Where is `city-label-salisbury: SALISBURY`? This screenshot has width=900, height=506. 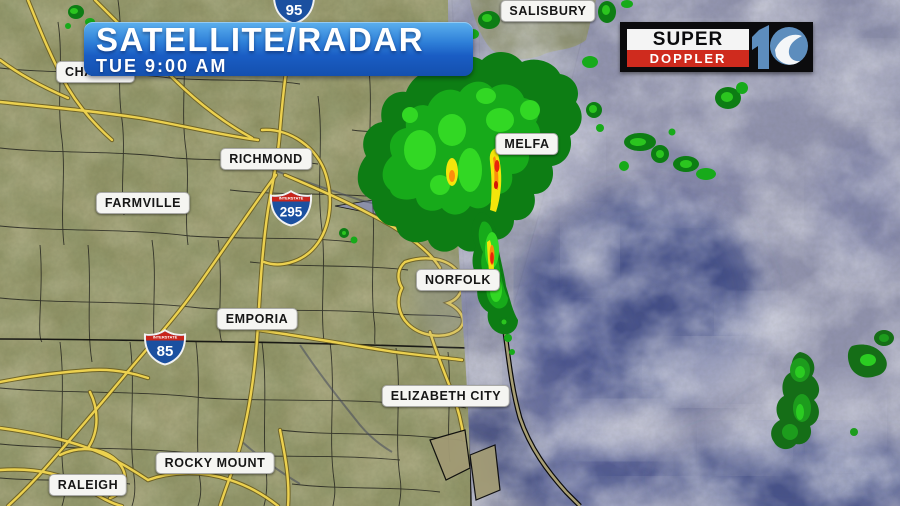 city-label-salisbury: SALISBURY is located at coordinates (548, 11).